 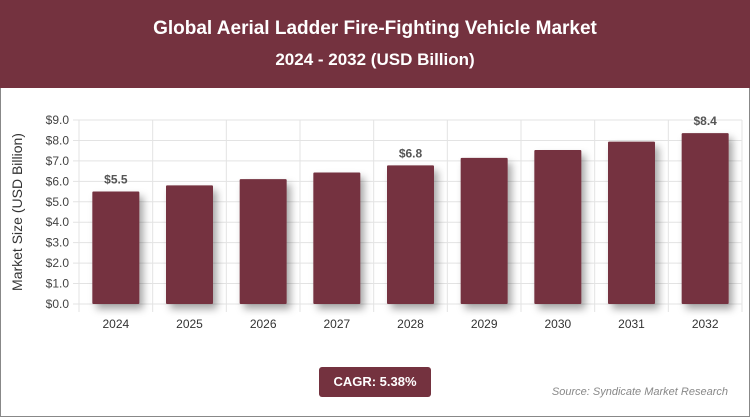 I want to click on chart-subtitle: 2024 - 2032 (USD Billion), so click(x=375, y=59).